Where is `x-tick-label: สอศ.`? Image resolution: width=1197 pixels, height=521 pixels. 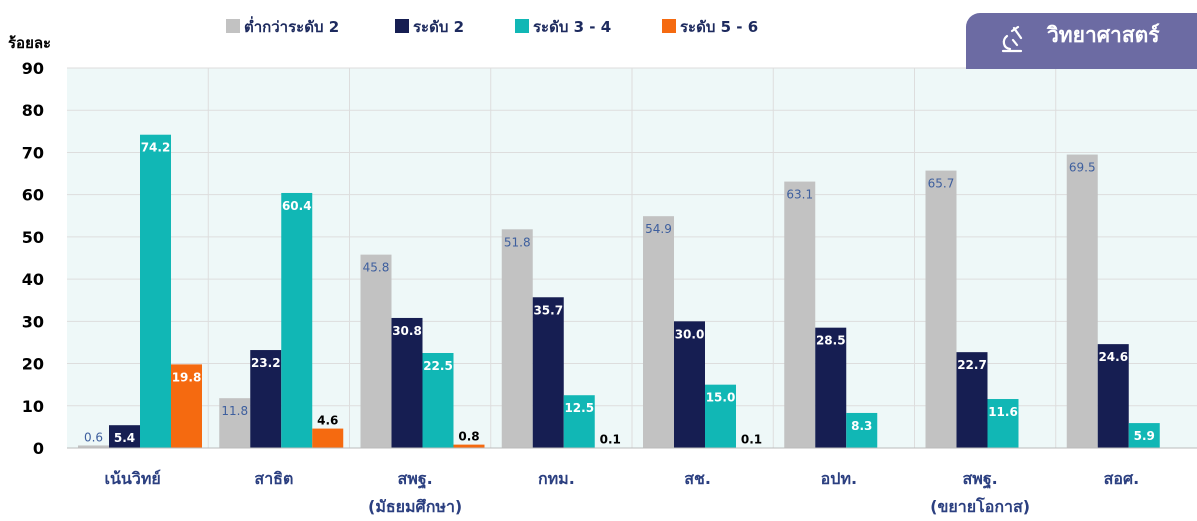
x-tick-label: สอศ. is located at coordinates (1122, 478).